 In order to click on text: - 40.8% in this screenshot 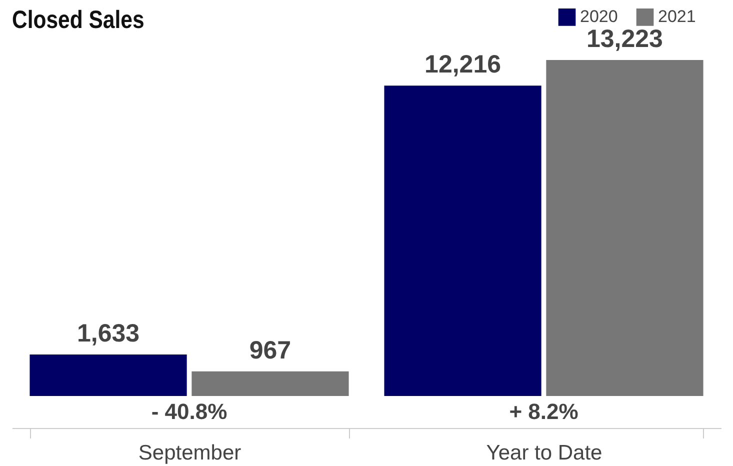, I will do `click(189, 411)`.